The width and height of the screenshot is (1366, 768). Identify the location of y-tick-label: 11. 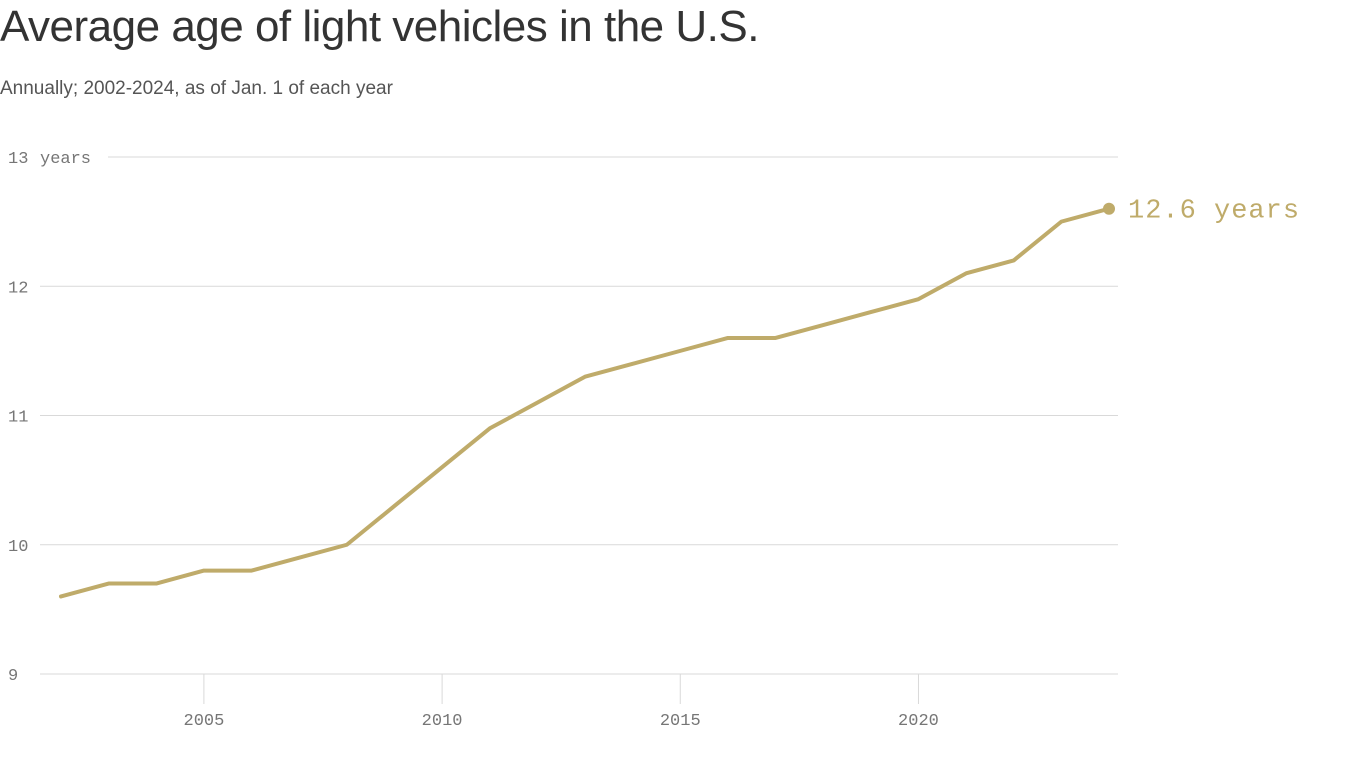
(18, 418).